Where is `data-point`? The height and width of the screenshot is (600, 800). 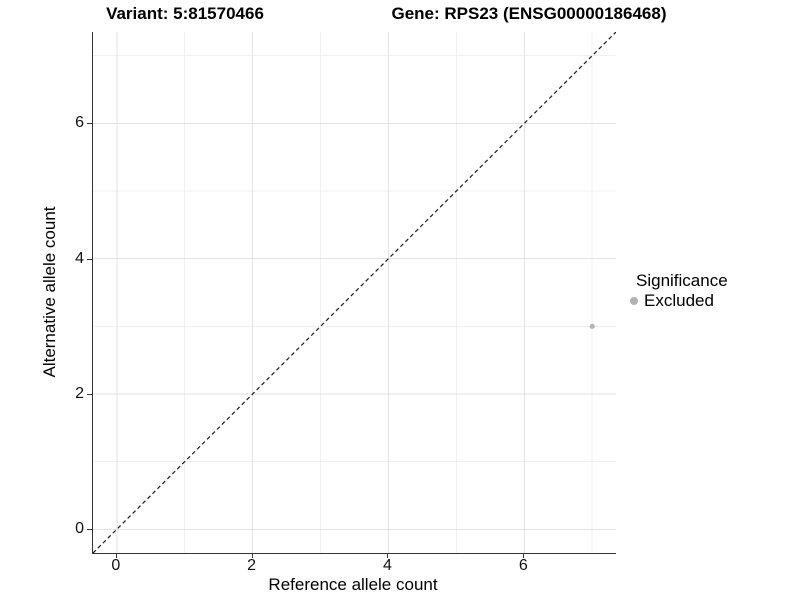
data-point is located at coordinates (592, 326).